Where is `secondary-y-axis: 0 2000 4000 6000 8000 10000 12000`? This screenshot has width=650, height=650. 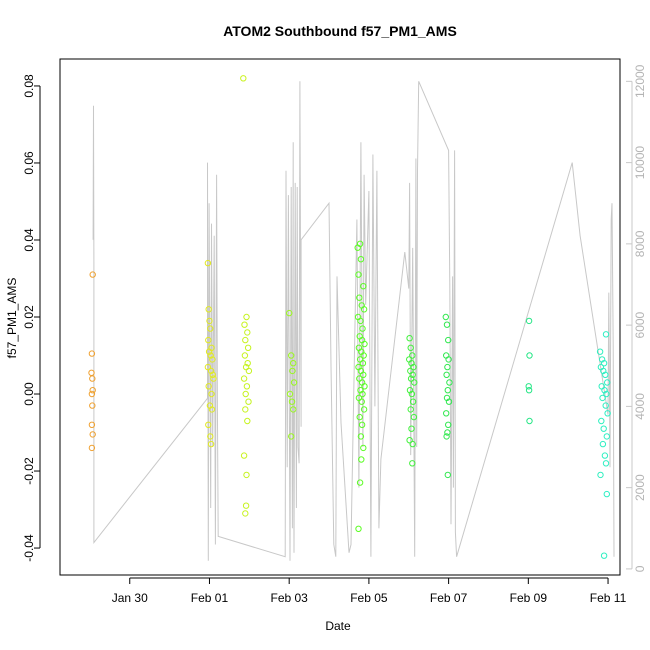 secondary-y-axis: 0 2000 4000 6000 8000 10000 12000 is located at coordinates (636, 318).